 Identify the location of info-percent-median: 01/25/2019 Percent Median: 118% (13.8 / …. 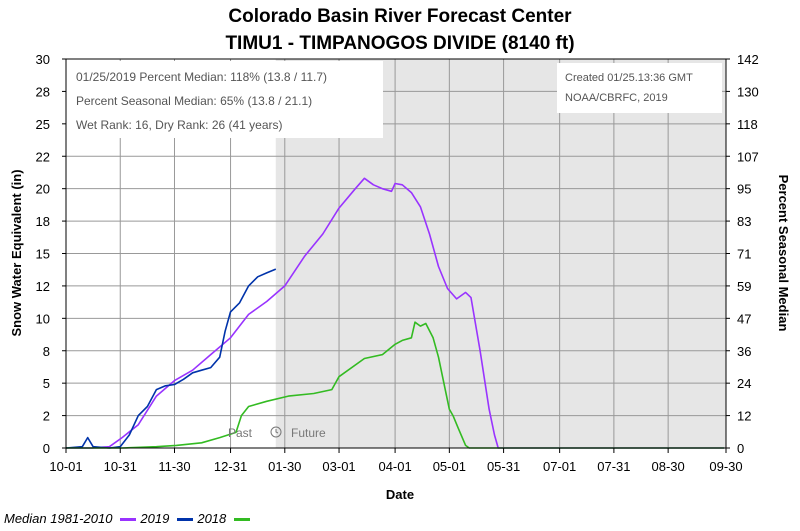
(201, 77).